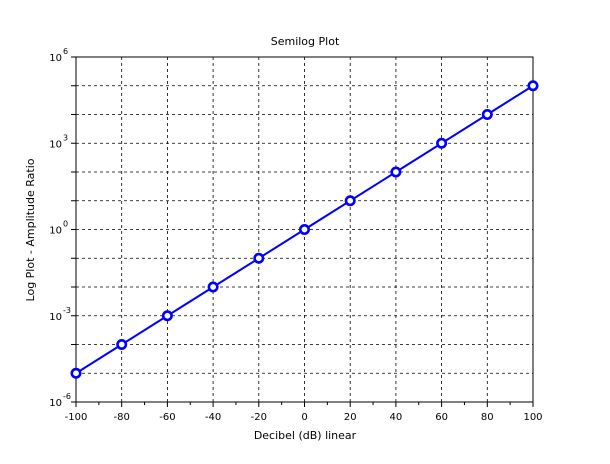 This screenshot has width=610, height=464. What do you see at coordinates (396, 417) in the screenshot?
I see `x-tick-label: 40` at bounding box center [396, 417].